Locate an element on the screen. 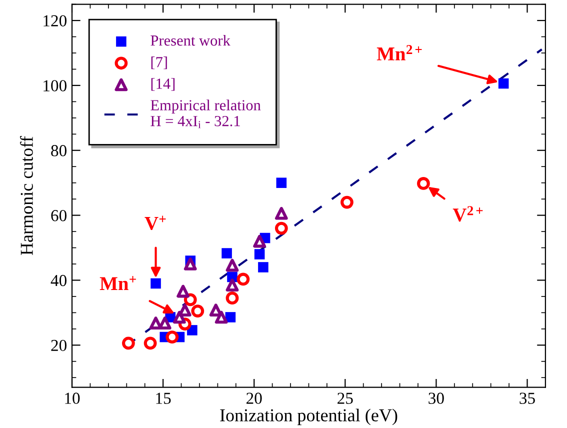 Image resolution: width=567 pixels, height=428 pixels. annotation: V$^{2+}$ is located at coordinates (467, 214).